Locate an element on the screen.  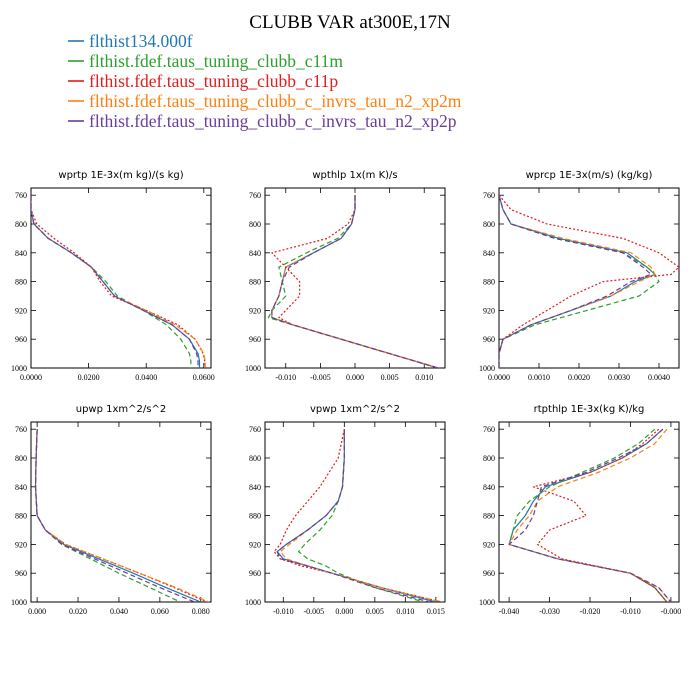
panel-title: wprtp 1E-3x(m kg)/(s kg) is located at coordinates (120, 175).